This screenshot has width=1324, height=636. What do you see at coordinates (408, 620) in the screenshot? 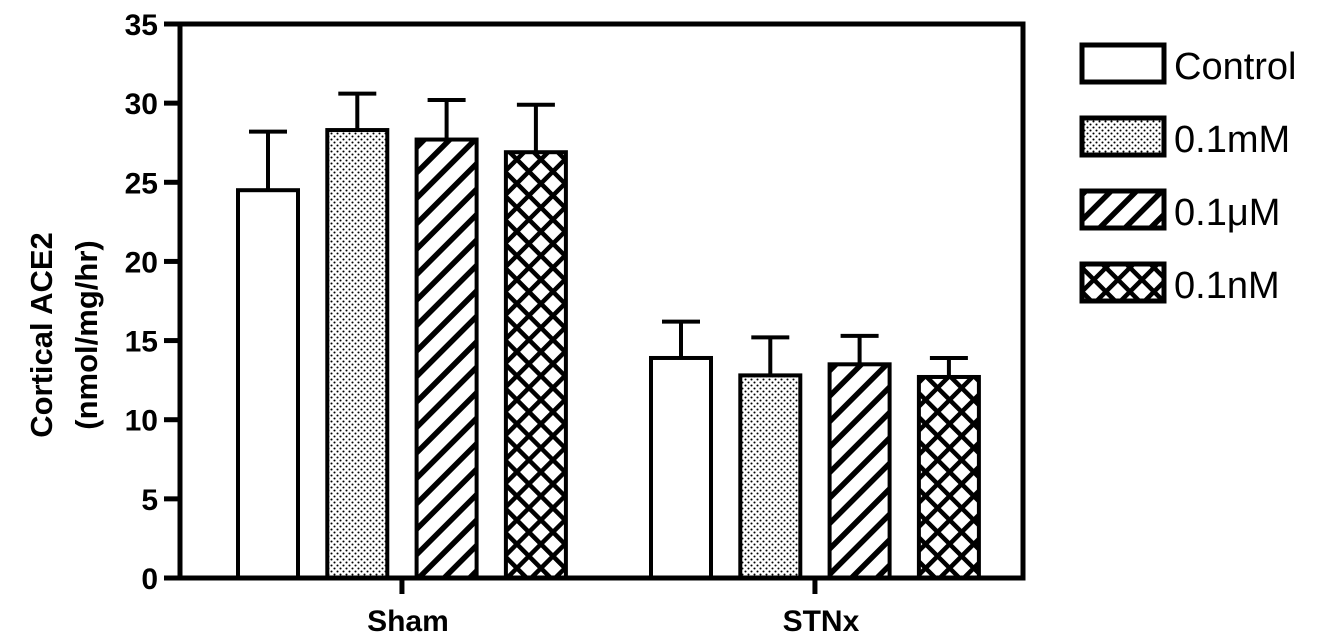
I see `x-category-label: Sham` at bounding box center [408, 620].